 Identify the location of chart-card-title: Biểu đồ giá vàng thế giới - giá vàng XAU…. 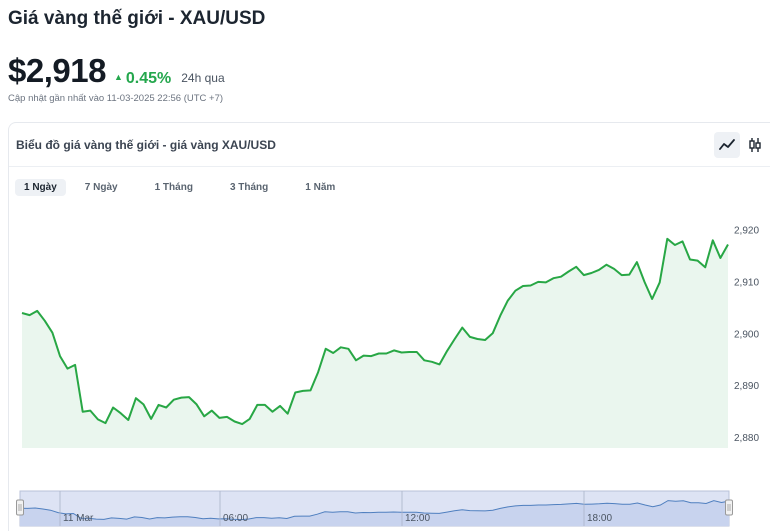
(146, 145).